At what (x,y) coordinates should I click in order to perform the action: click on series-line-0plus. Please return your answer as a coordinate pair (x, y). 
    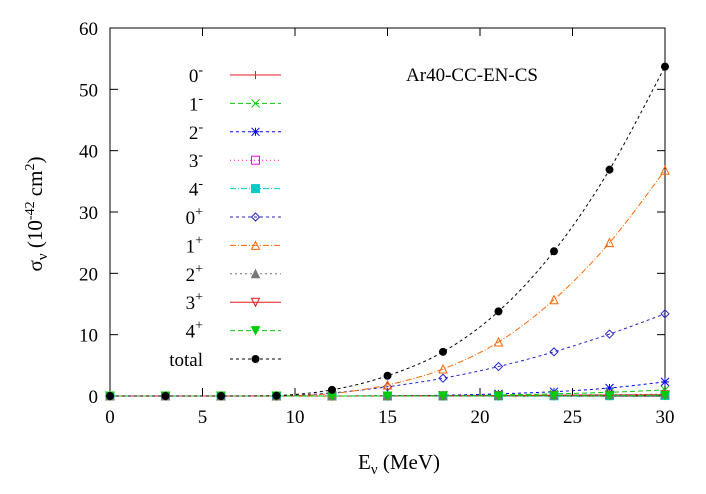
    Looking at the image, I should click on (387, 355).